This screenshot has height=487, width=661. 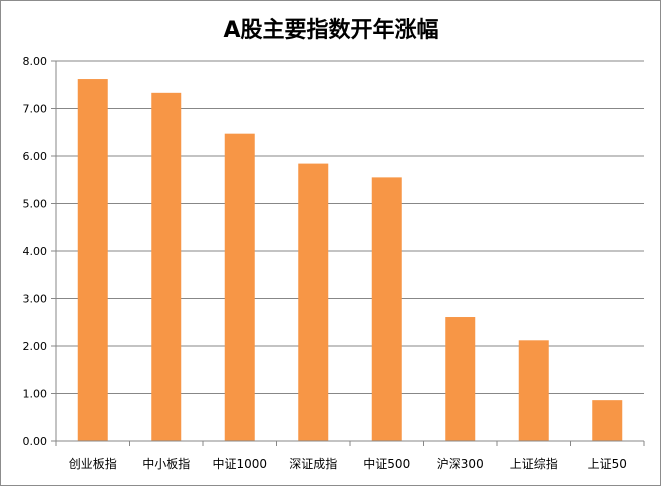 What do you see at coordinates (35, 204) in the screenshot?
I see `y-tick-label: 5.00` at bounding box center [35, 204].